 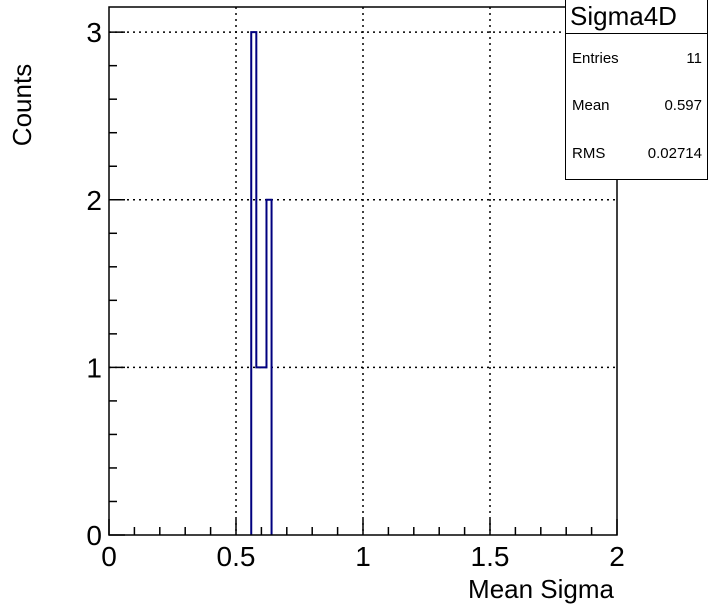 I want to click on stats-row-rms: RMS 0.02714, so click(x=636, y=153).